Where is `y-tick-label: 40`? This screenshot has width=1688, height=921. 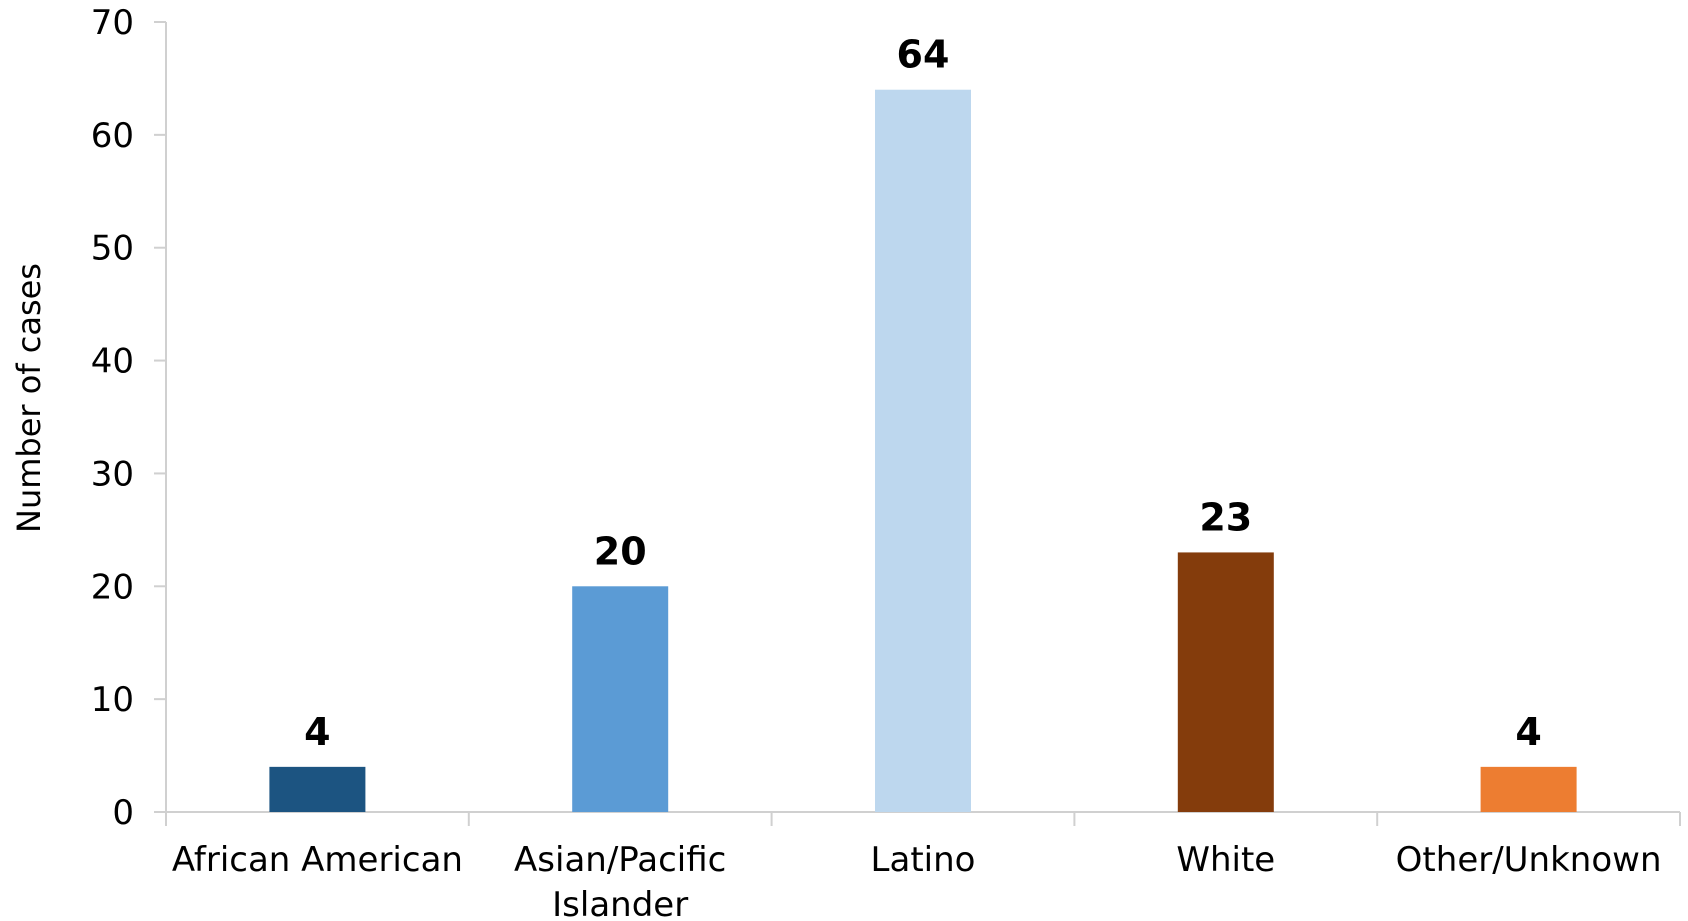 y-tick-label: 40 is located at coordinates (112, 362).